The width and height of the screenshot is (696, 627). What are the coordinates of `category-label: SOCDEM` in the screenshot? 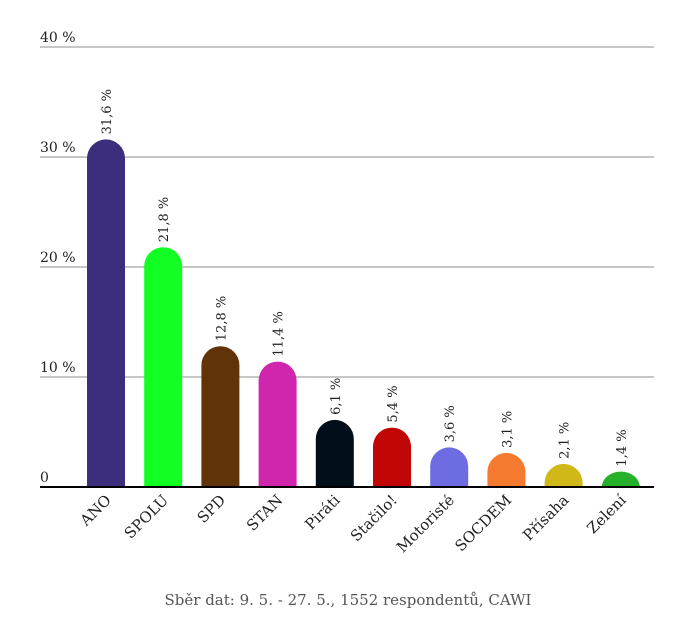 It's located at (483, 523).